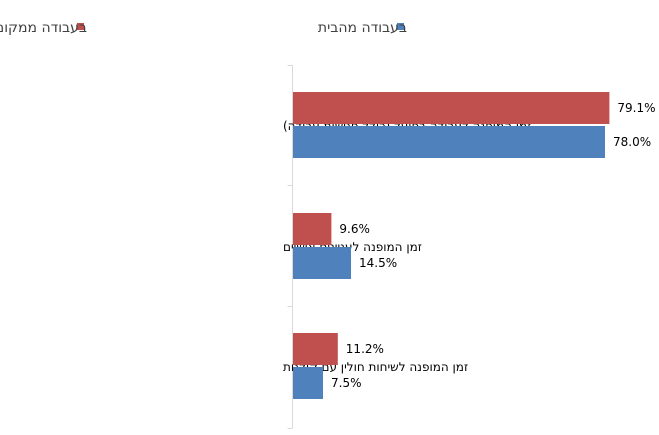 Image resolution: width=659 pixels, height=435 pixels. Describe the element at coordinates (80, 26) in the screenshot. I see `legend-swatch-workplace` at that location.